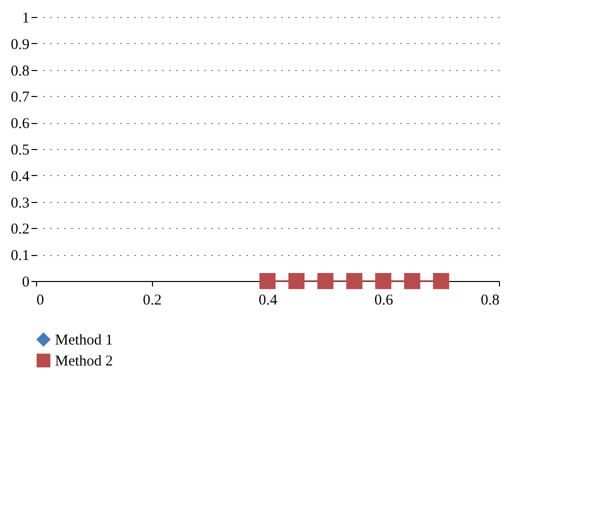  What do you see at coordinates (268, 300) in the screenshot?
I see `x-tick-label: 0.4` at bounding box center [268, 300].